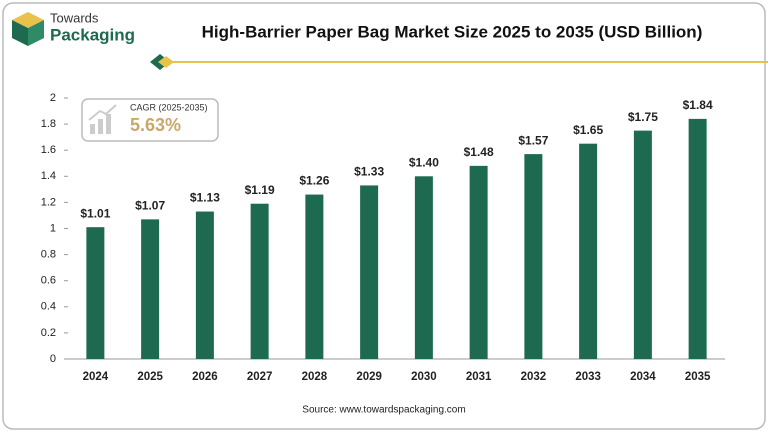 The image size is (768, 432). I want to click on x-tick-label: 2035, so click(698, 377).